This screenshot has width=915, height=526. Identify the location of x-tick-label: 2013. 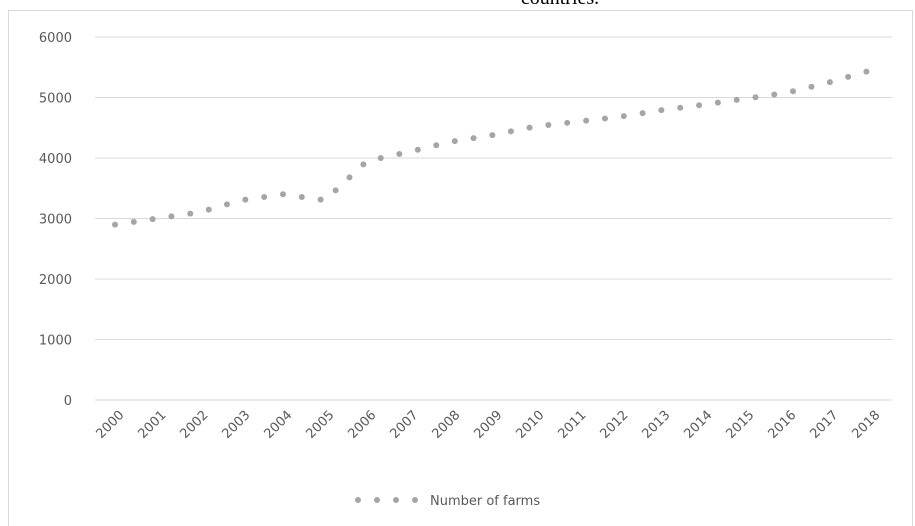
(656, 425).